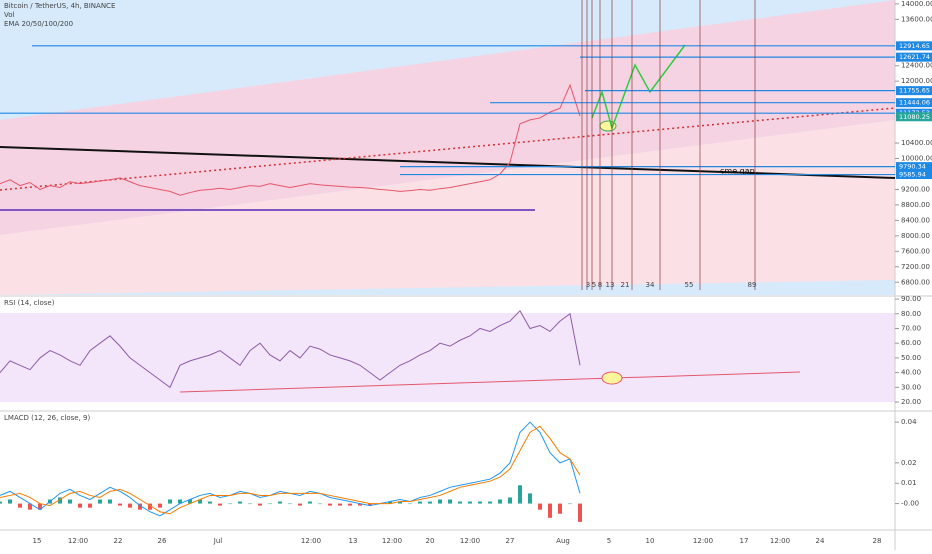 The image size is (932, 554). What do you see at coordinates (290, 139) in the screenshot?
I see `price-line` at bounding box center [290, 139].